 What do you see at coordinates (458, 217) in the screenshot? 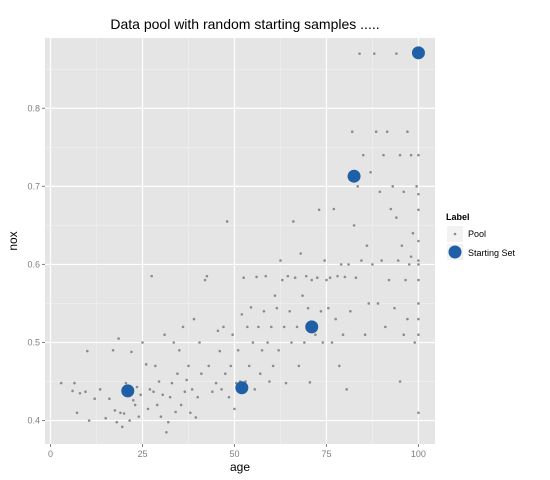
I see `legend-title: Label` at bounding box center [458, 217].